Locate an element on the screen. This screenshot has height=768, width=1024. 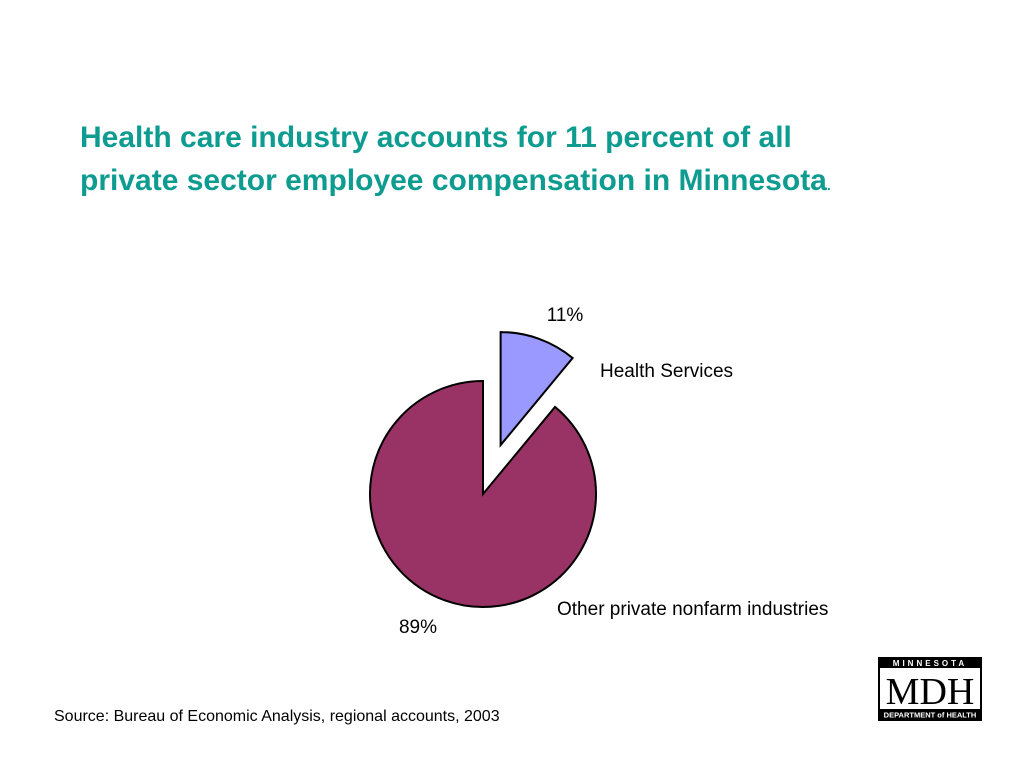
logo-top-text: MINNESOTA is located at coordinates (930, 663).